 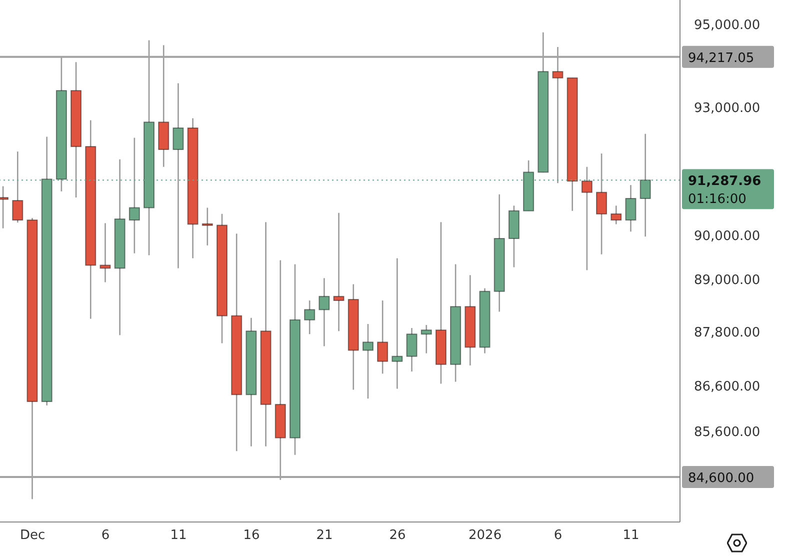 I want to click on y-tick-label: 89,000.00, so click(x=727, y=280).